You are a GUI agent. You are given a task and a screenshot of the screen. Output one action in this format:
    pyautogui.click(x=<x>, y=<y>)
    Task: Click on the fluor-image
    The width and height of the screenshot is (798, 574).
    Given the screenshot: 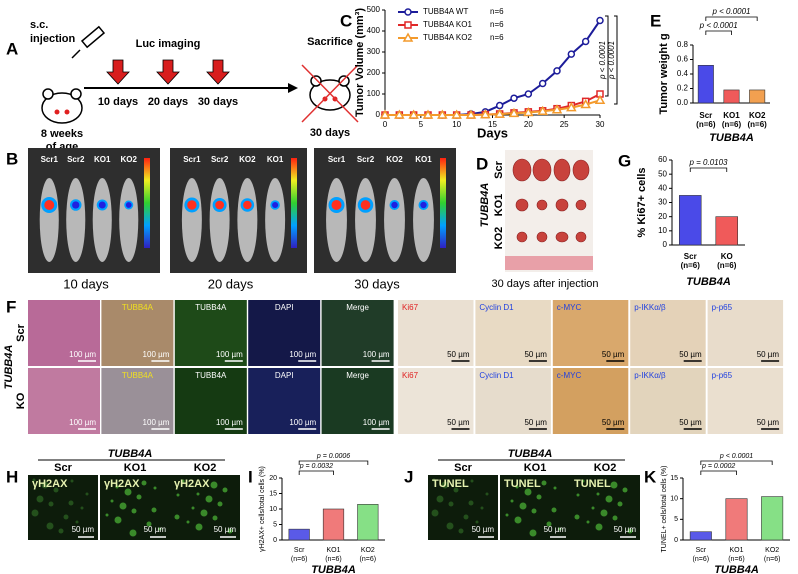 What is the action you would take?
    pyautogui.click(x=135, y=507)
    